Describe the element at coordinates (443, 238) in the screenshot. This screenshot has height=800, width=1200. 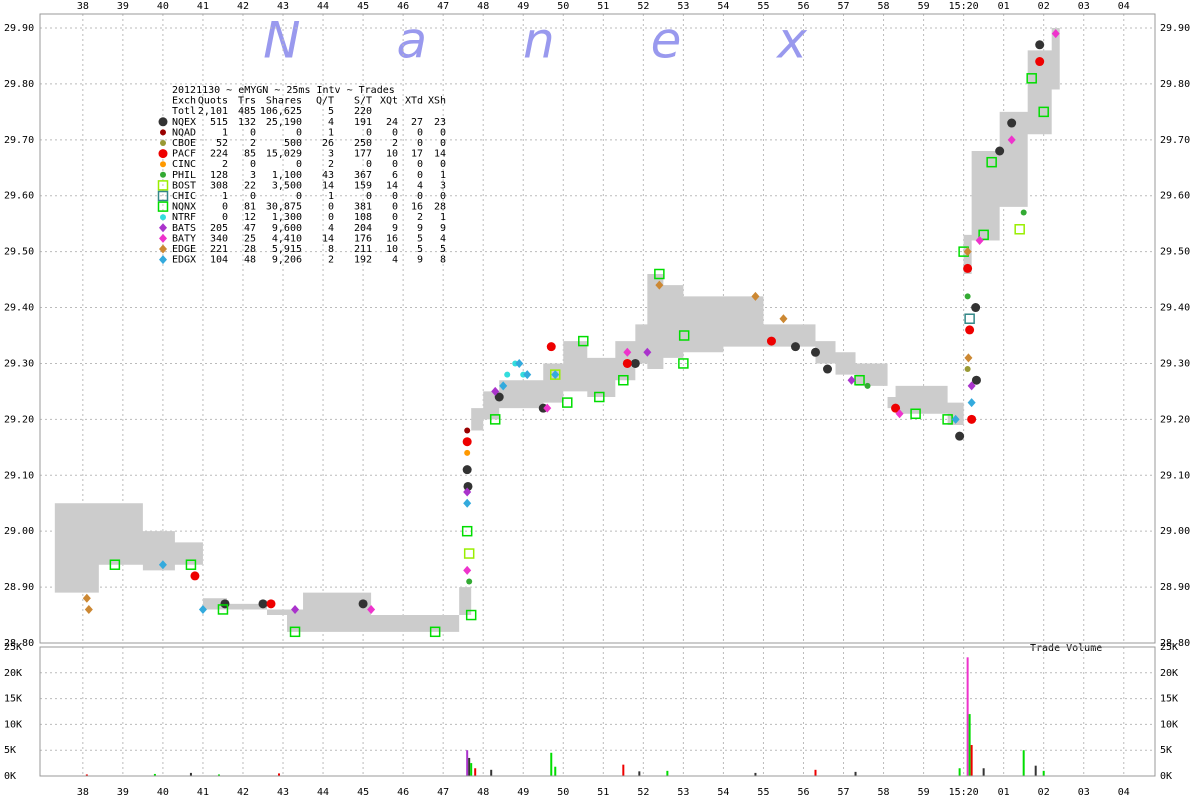
I see `table-cell: 4` at that location.